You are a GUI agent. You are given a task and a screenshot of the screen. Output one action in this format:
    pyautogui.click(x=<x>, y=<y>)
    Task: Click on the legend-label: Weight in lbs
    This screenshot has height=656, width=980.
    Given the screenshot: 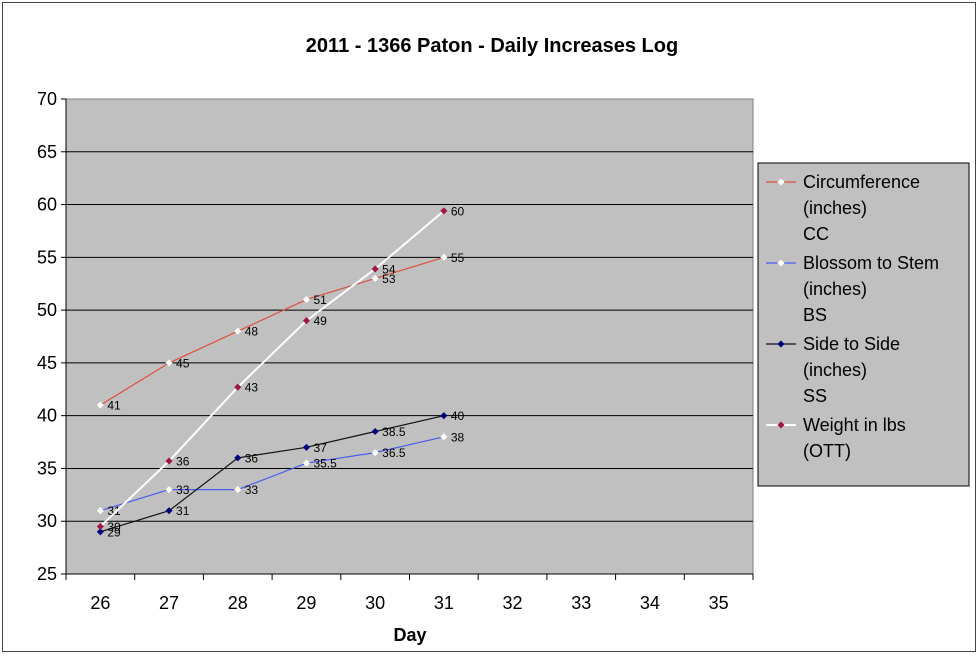 What is the action you would take?
    pyautogui.click(x=854, y=425)
    